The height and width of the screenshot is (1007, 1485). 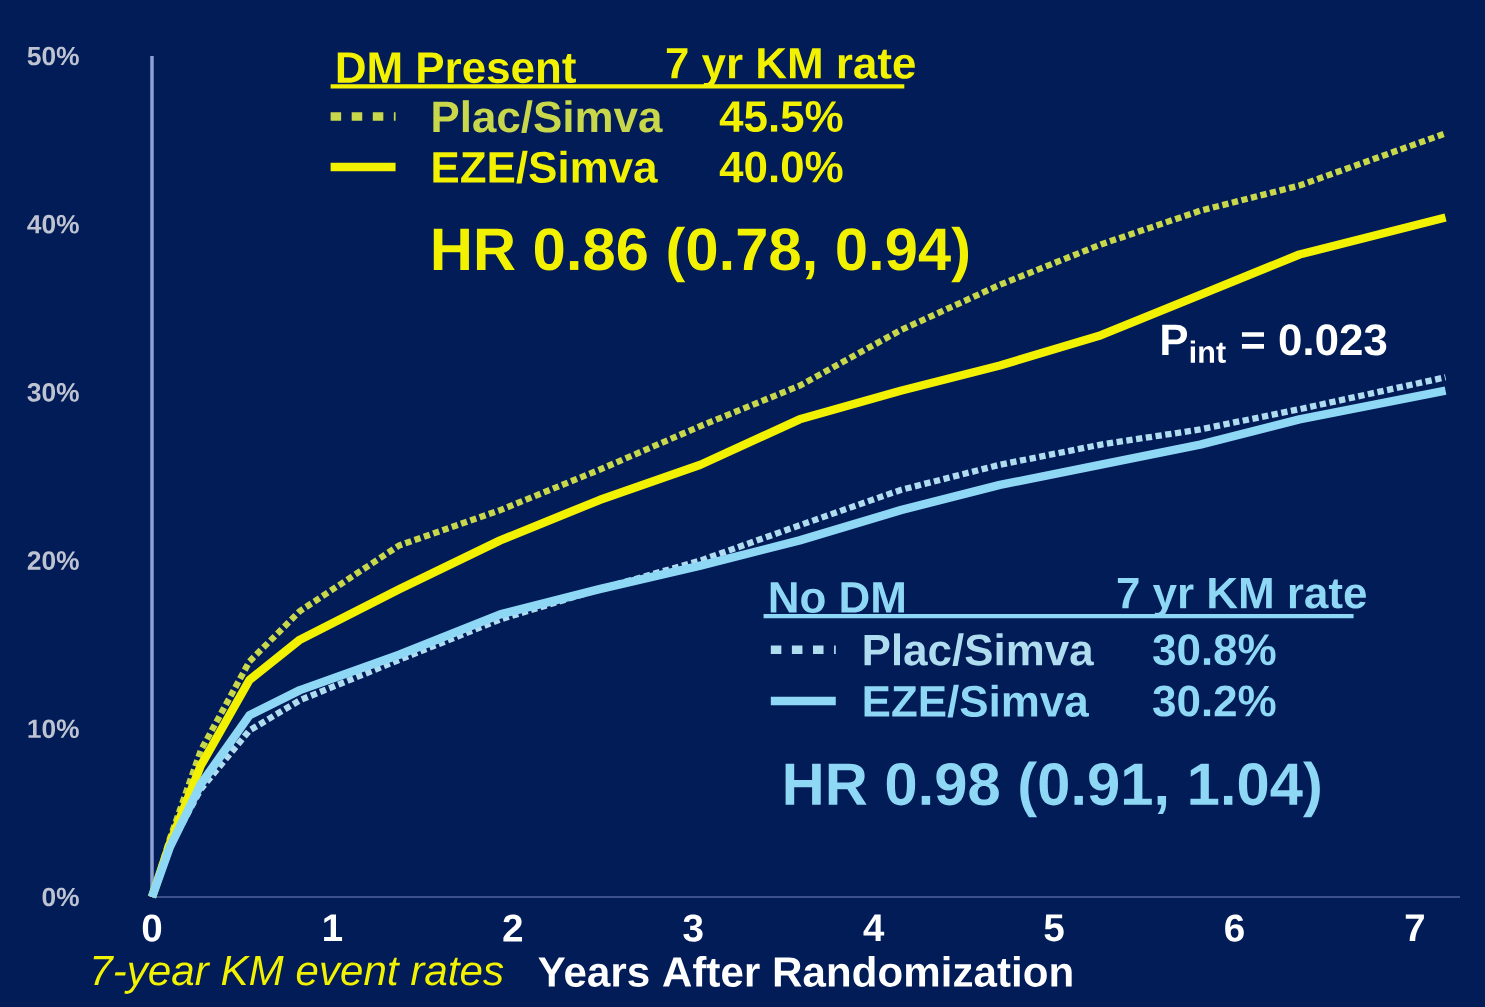 I want to click on annotation: 30.8%, so click(x=1214, y=650).